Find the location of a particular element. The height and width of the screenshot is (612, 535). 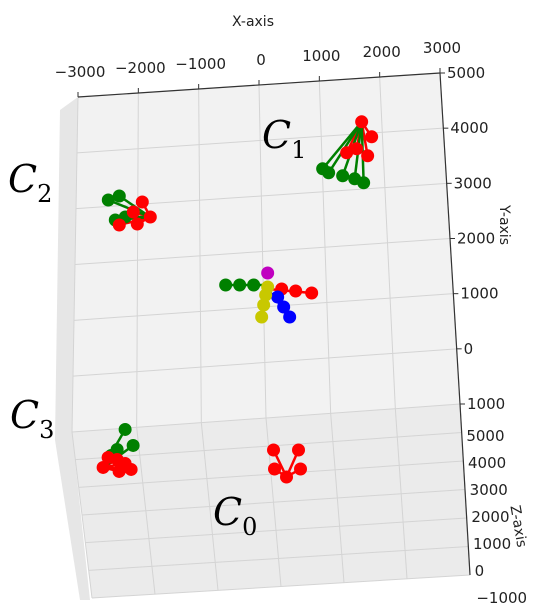

z-tick-label: −1000 is located at coordinates (501, 598).